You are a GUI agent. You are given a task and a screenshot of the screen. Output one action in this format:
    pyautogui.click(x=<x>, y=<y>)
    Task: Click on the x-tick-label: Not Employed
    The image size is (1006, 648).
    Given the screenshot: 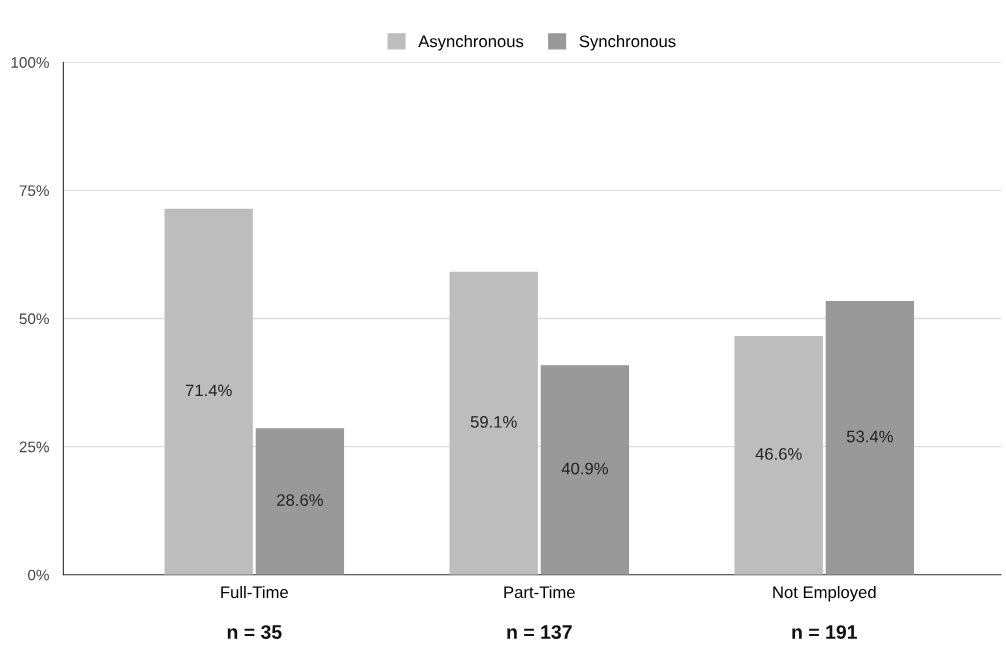 What is the action you would take?
    pyautogui.click(x=824, y=593)
    